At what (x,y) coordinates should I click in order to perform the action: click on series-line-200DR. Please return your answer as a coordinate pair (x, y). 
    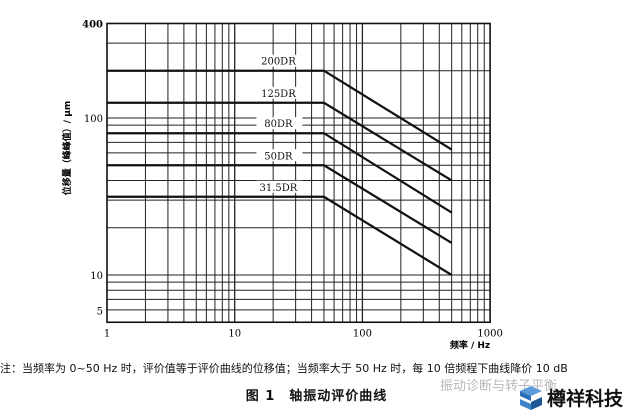
    Looking at the image, I should click on (280, 110).